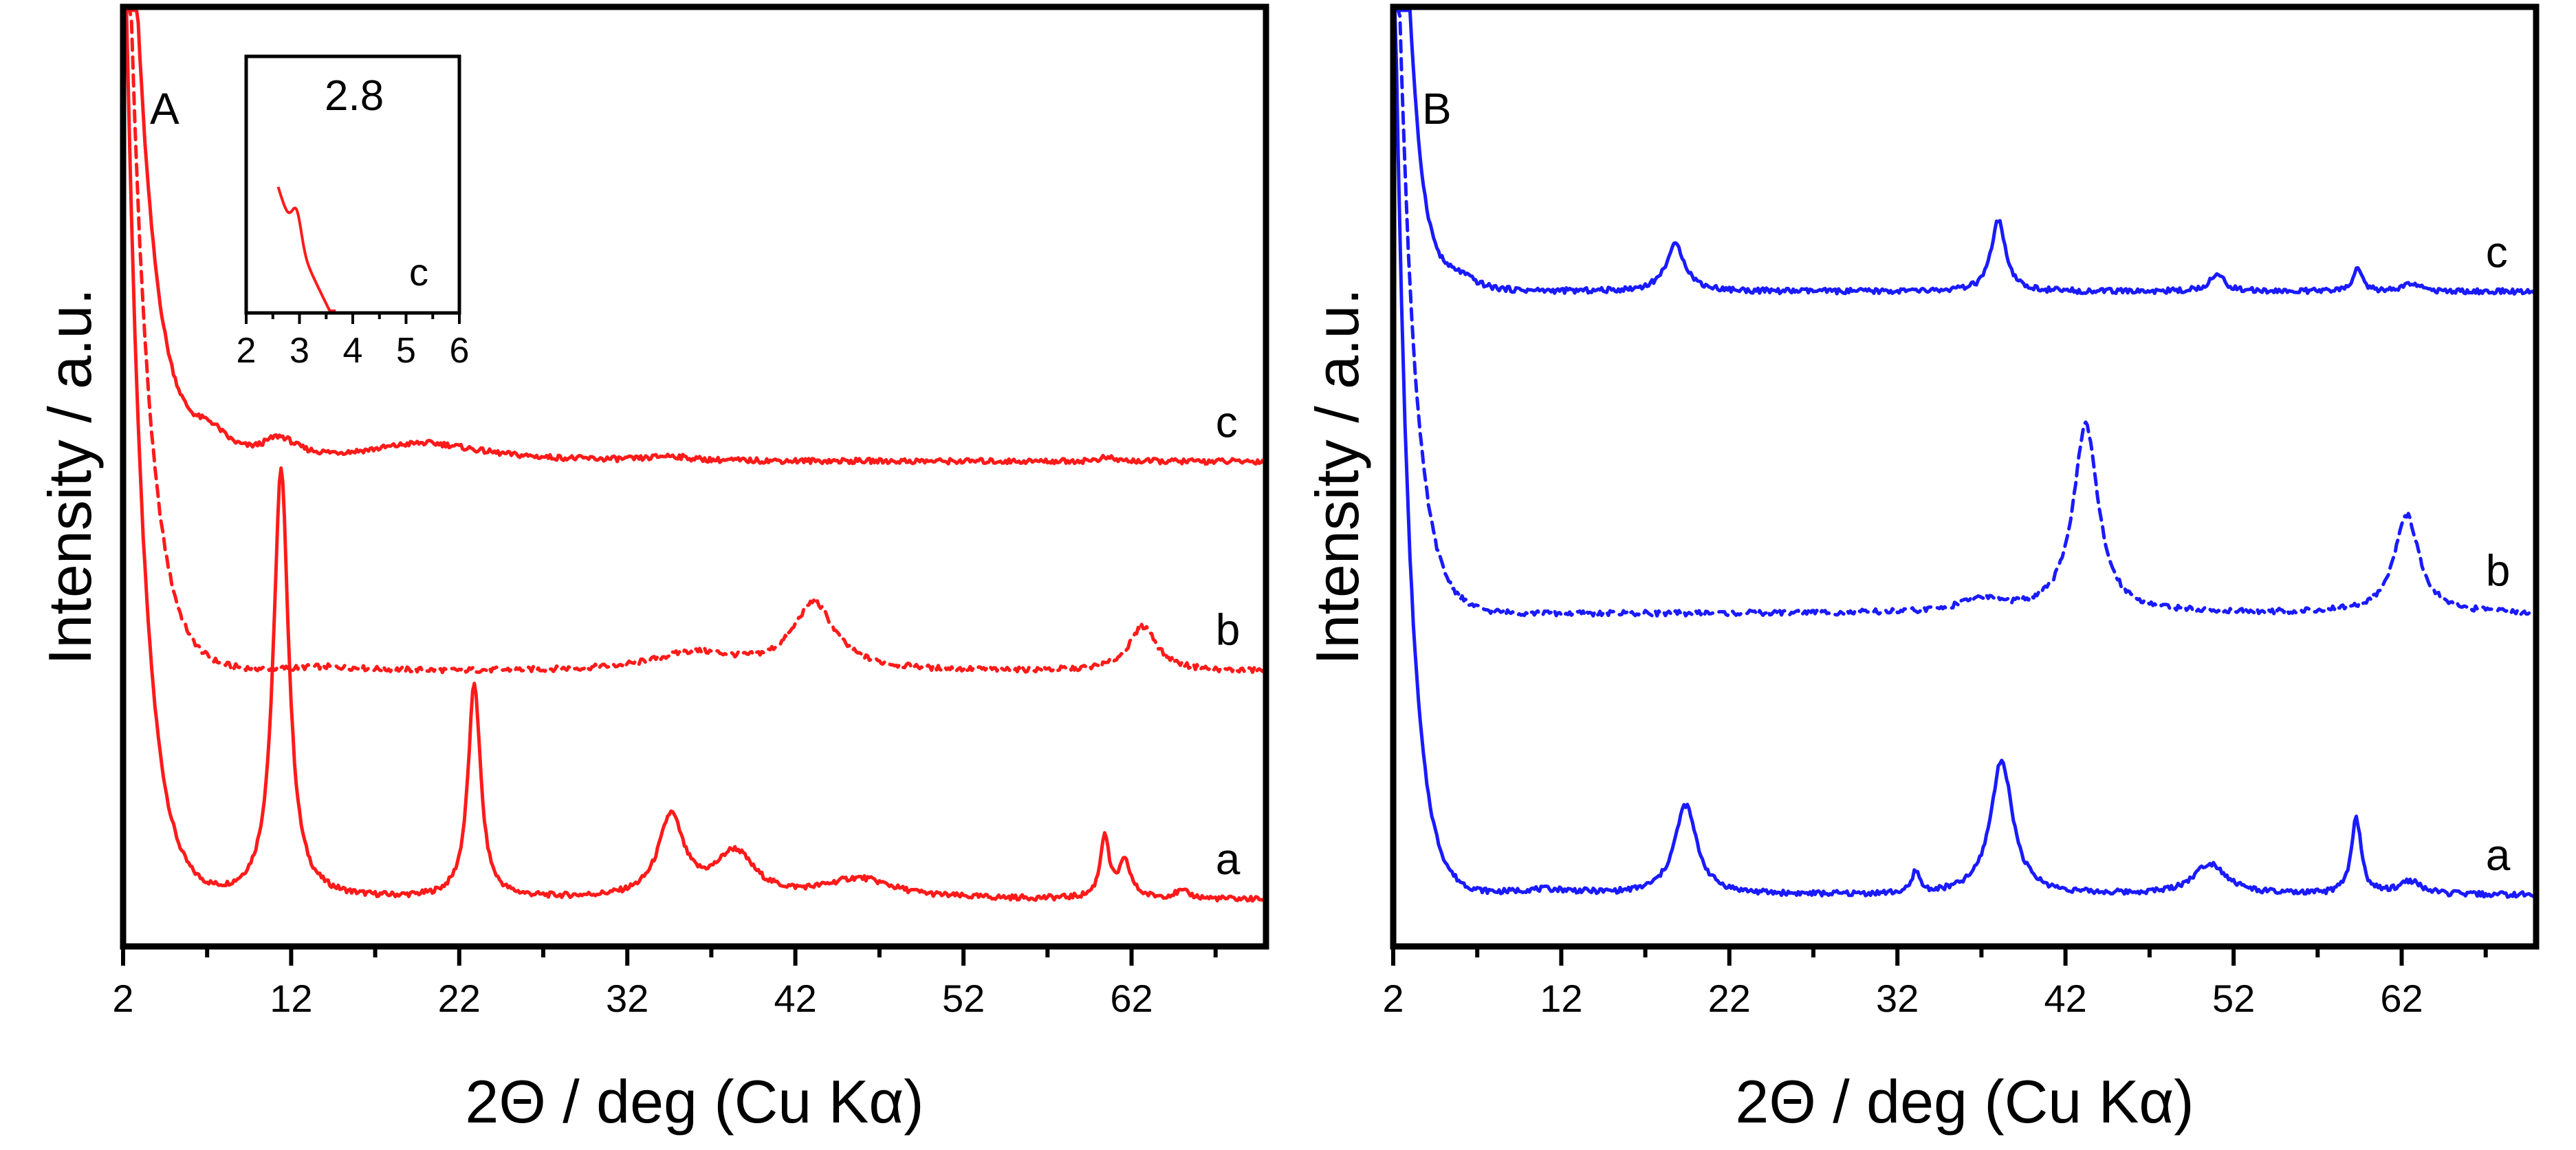  Describe the element at coordinates (1939, 956) in the screenshot. I see `panel-b-x-ticks` at that location.